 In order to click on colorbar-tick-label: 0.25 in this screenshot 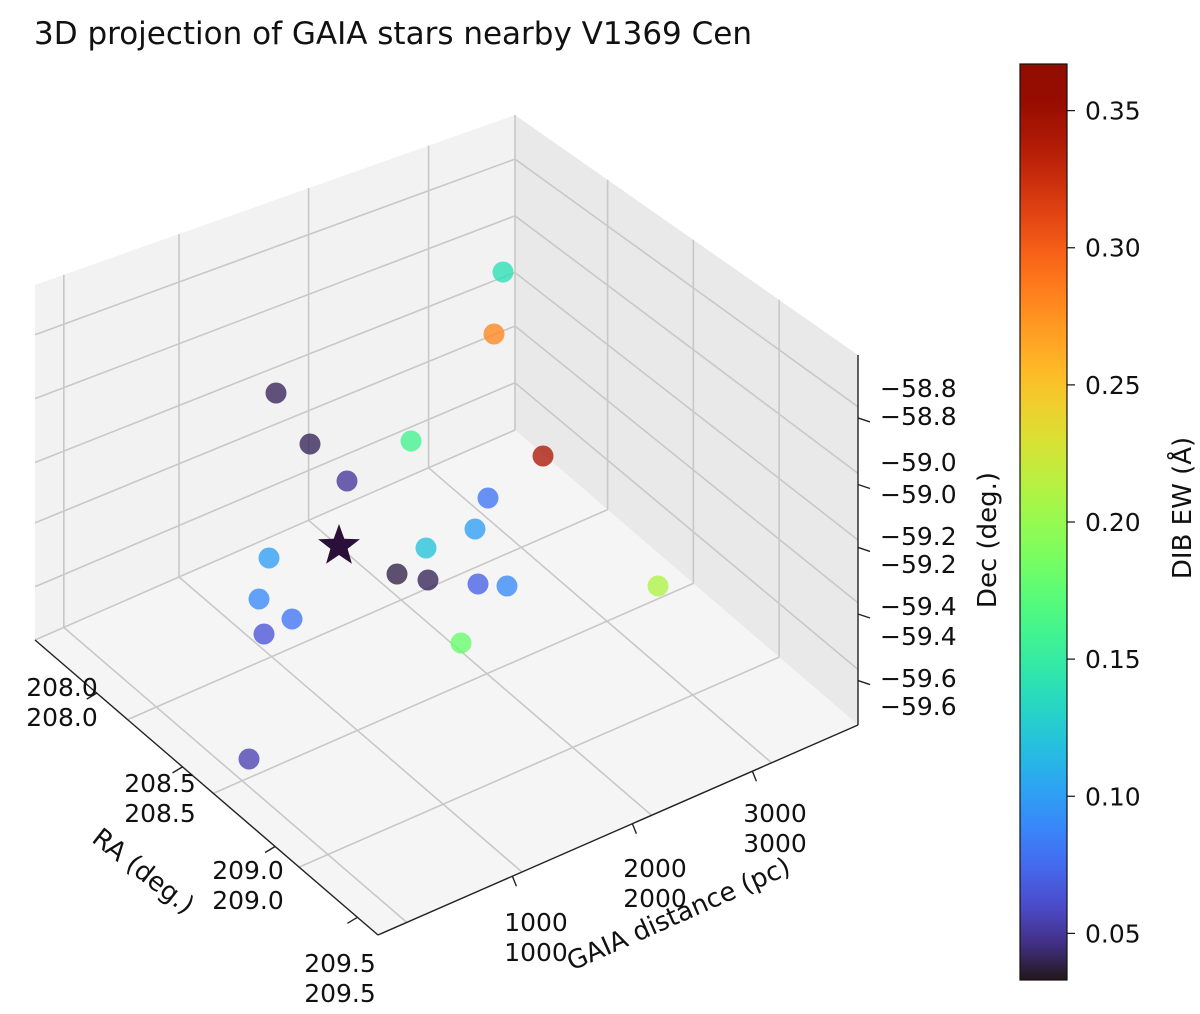, I will do `click(1113, 385)`.